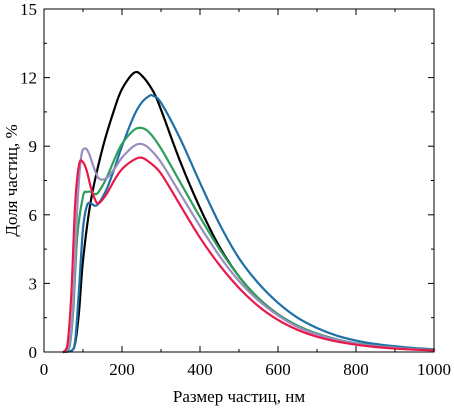 This screenshot has width=454, height=408. I want to click on y-tick-label: 12, so click(28, 78).